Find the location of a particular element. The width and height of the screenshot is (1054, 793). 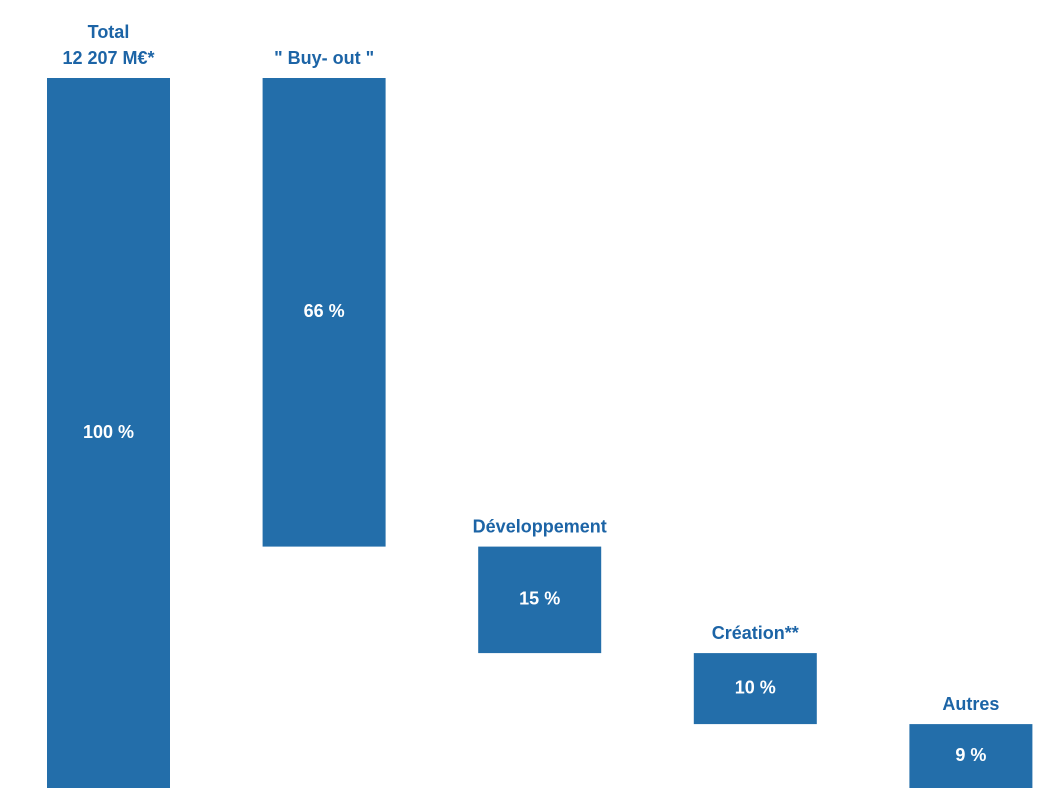

category-label-0-line-0: Total is located at coordinates (109, 32).